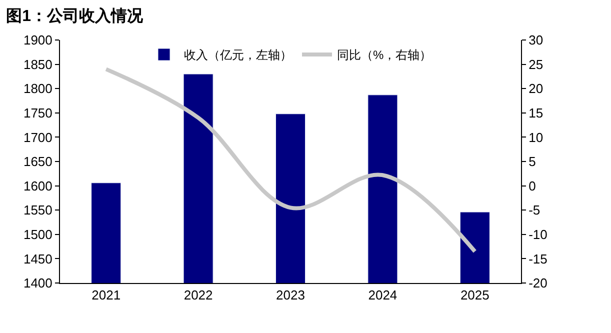 The image size is (611, 333). Describe the element at coordinates (37, 137) in the screenshot. I see `y-tick-label: 1700` at that location.